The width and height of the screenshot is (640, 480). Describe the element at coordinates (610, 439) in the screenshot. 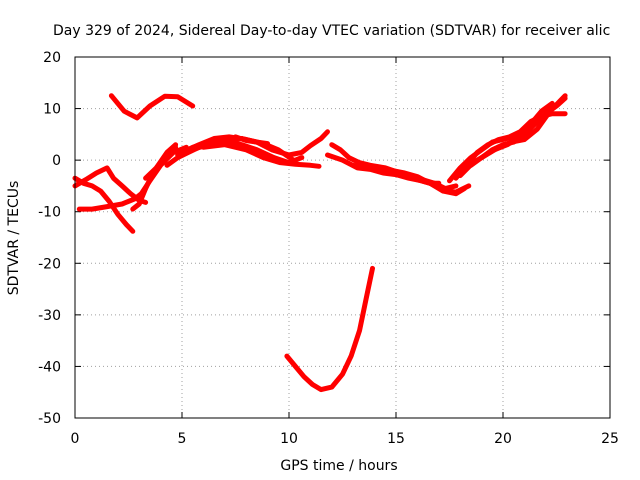

I see `x-tick-label: 25` at that location.